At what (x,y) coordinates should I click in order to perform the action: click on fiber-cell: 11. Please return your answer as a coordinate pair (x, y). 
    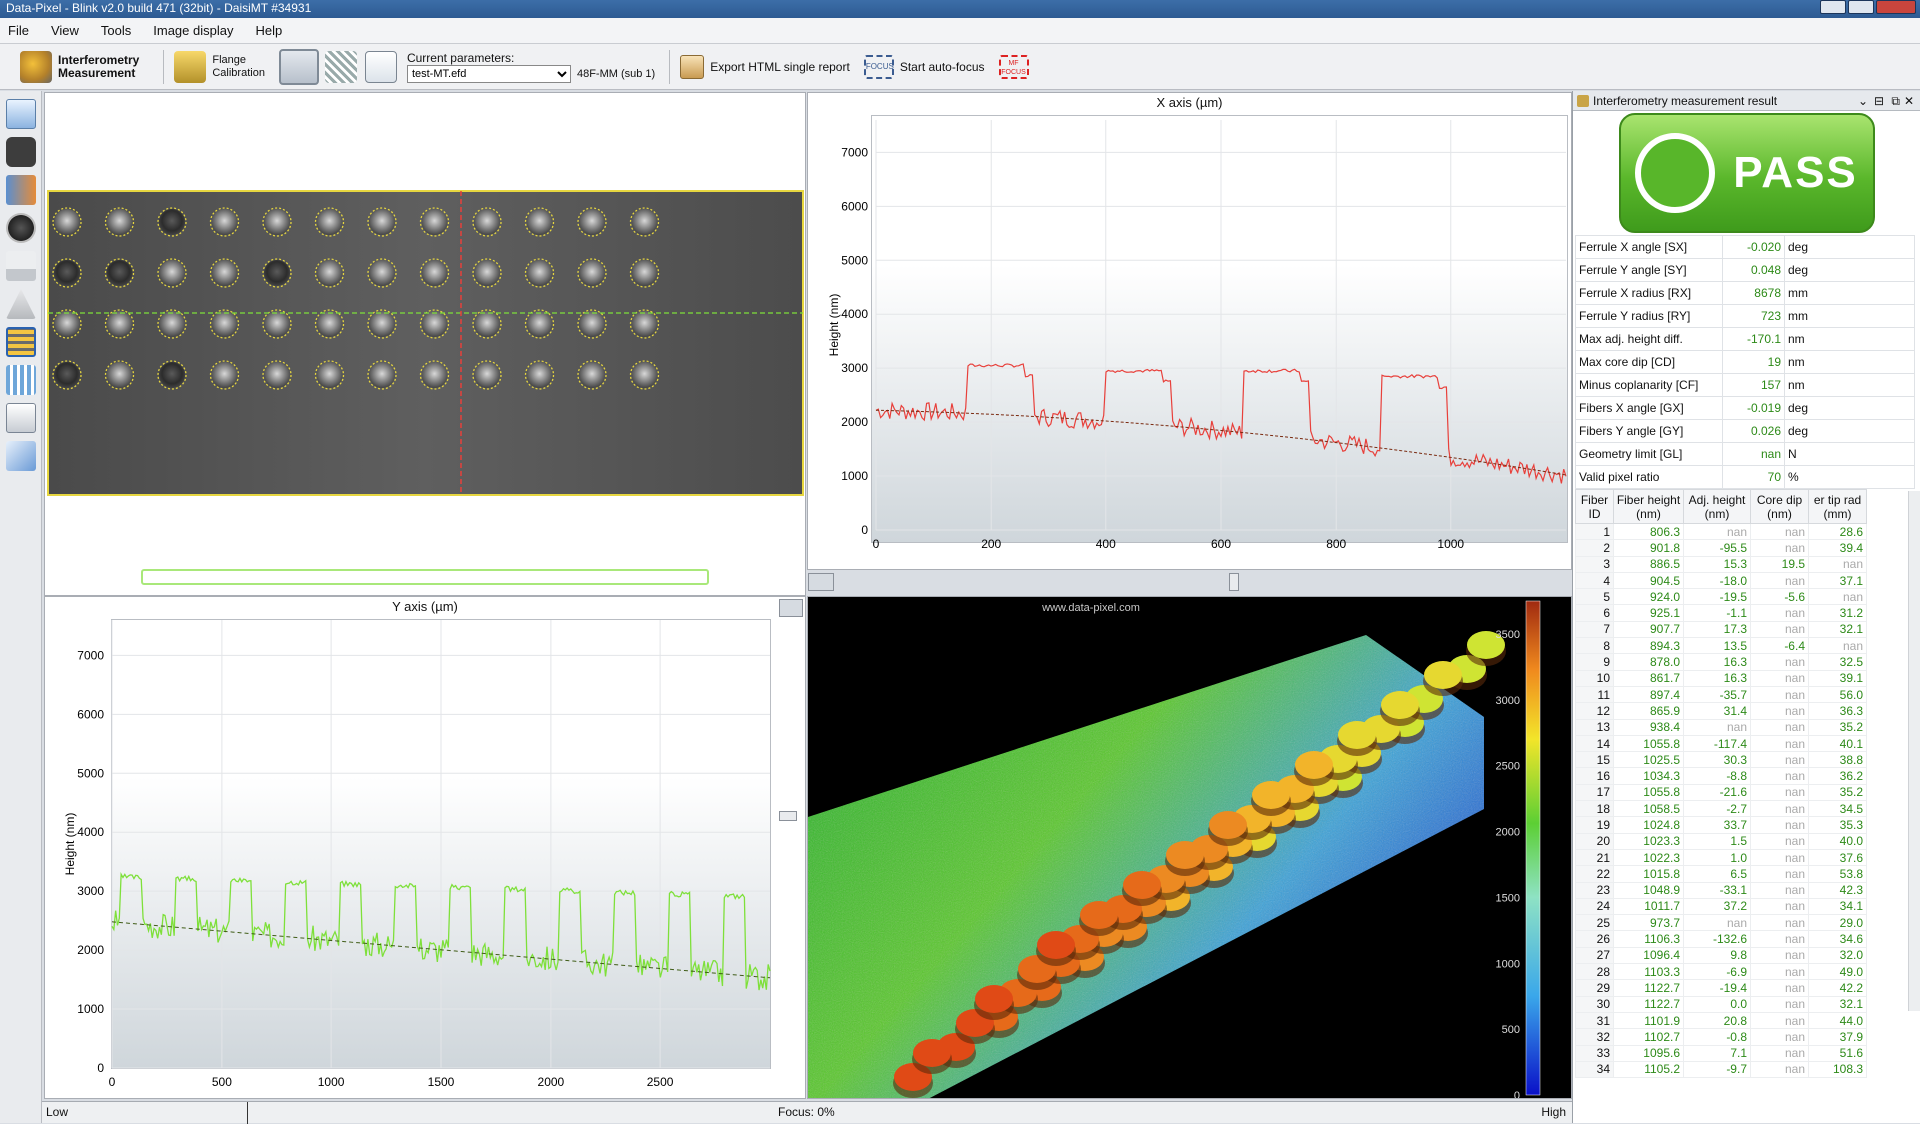
    Looking at the image, I should click on (1594, 694).